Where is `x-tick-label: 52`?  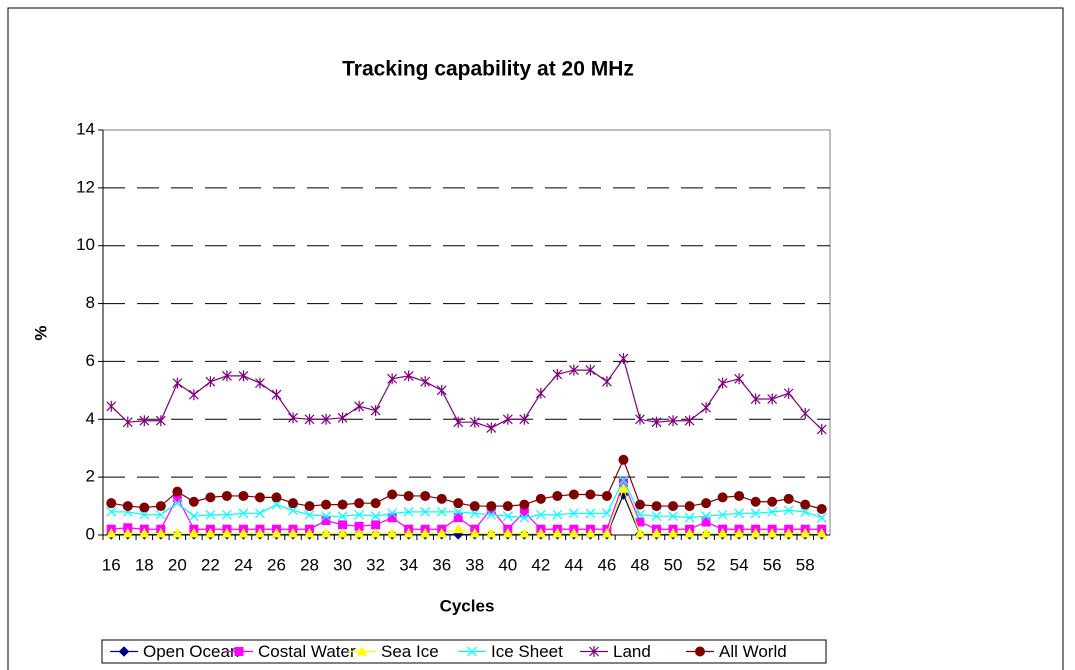
x-tick-label: 52 is located at coordinates (706, 564).